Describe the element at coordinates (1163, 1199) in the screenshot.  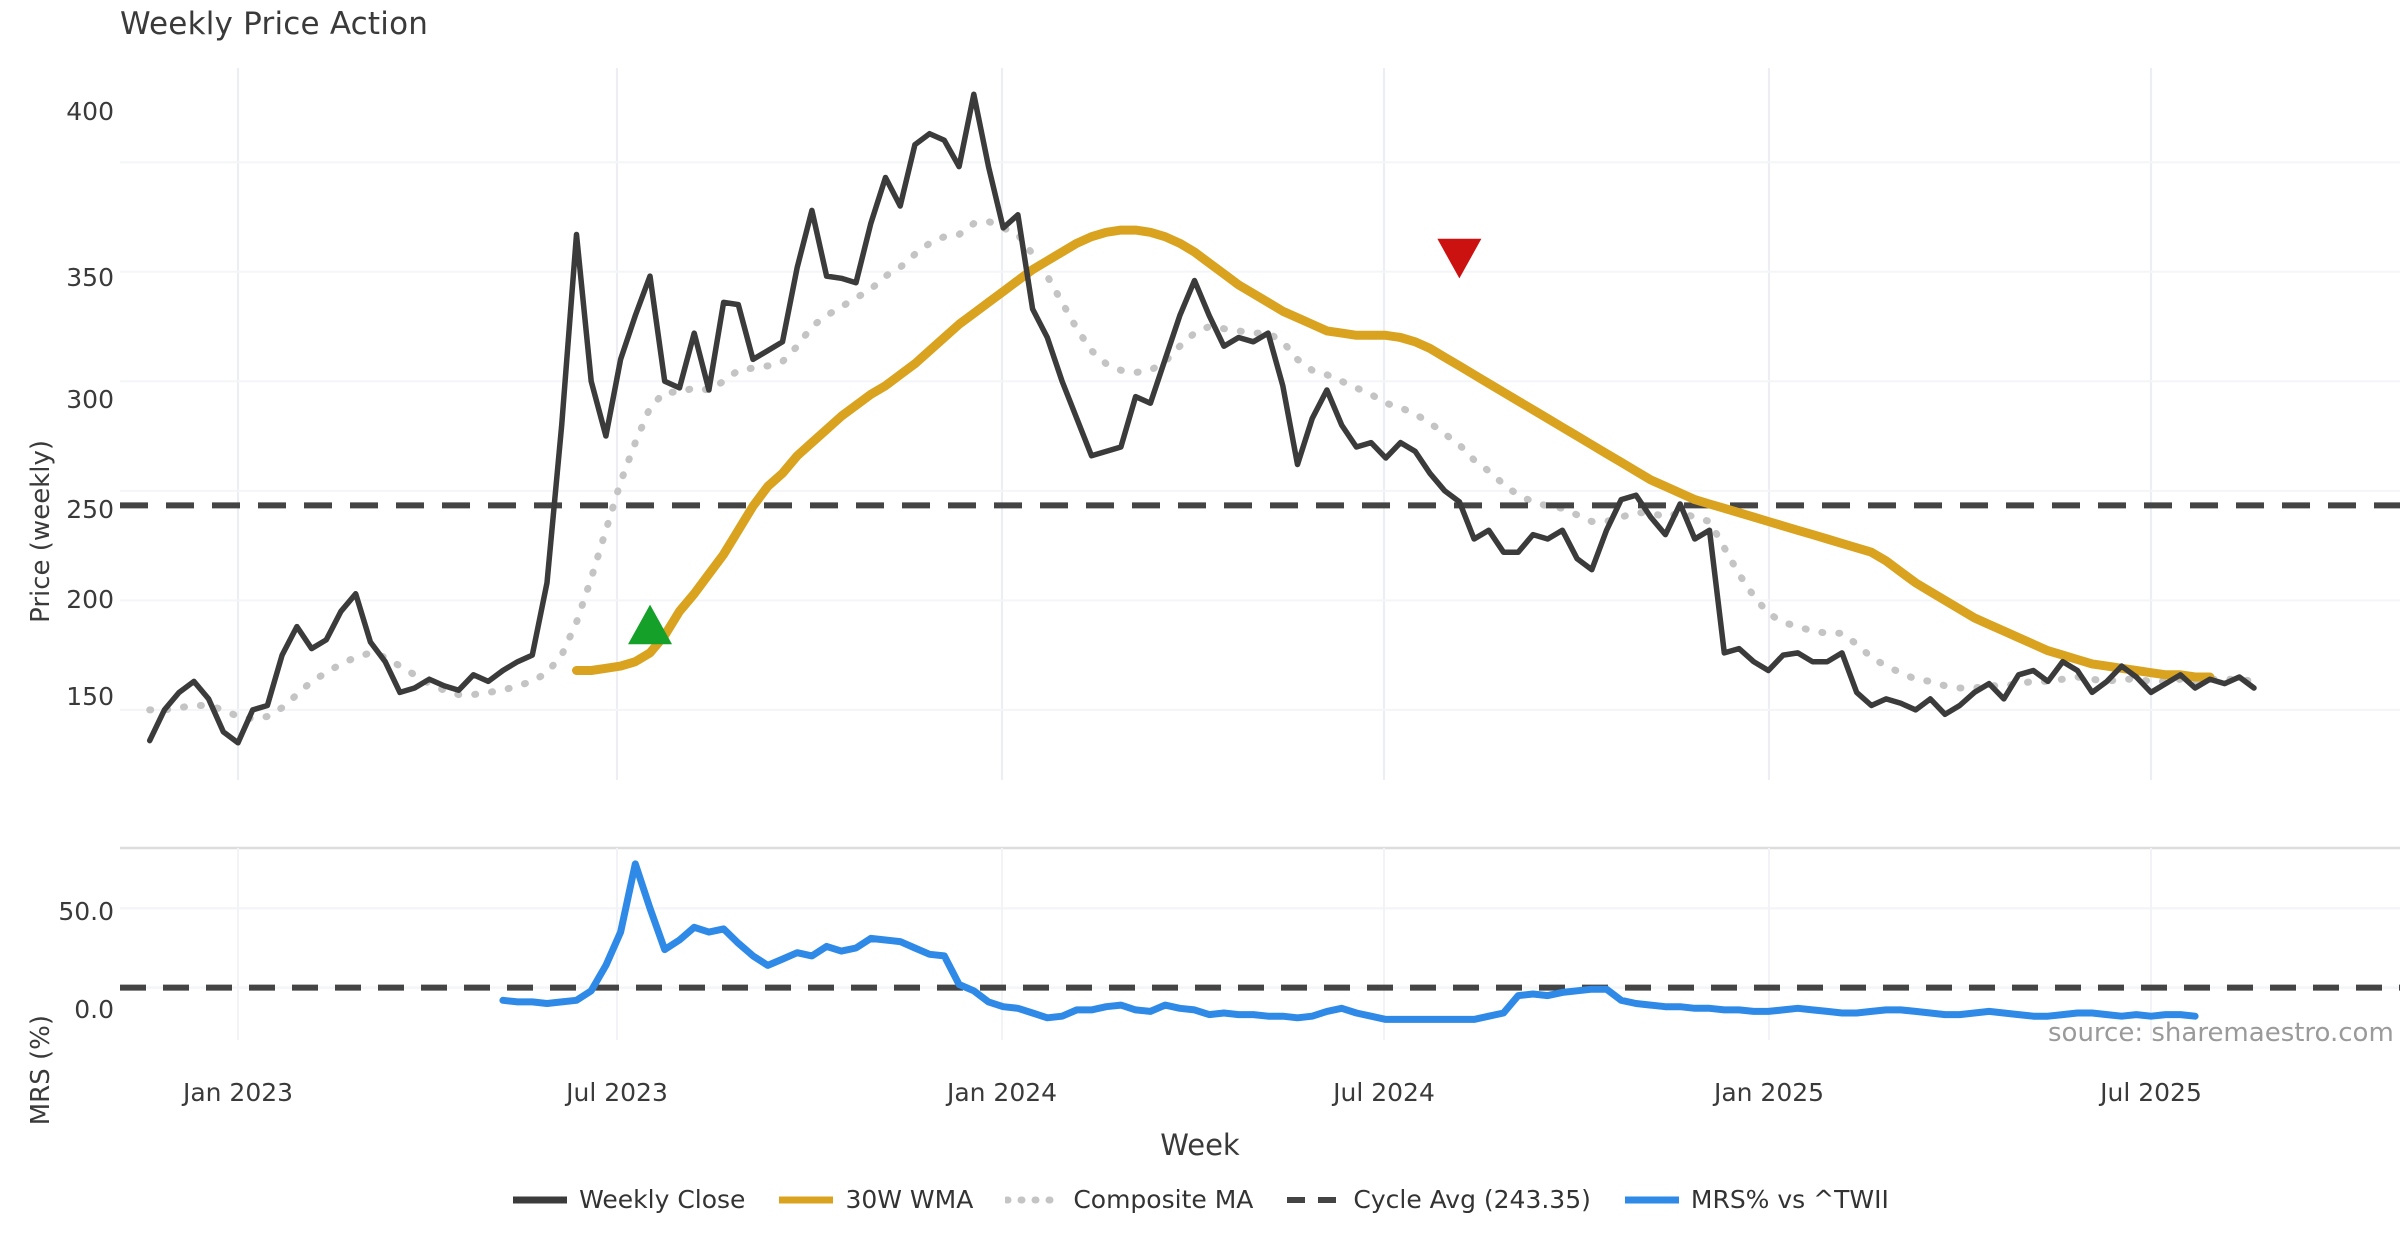
I see `legend-label: Composite MA` at that location.